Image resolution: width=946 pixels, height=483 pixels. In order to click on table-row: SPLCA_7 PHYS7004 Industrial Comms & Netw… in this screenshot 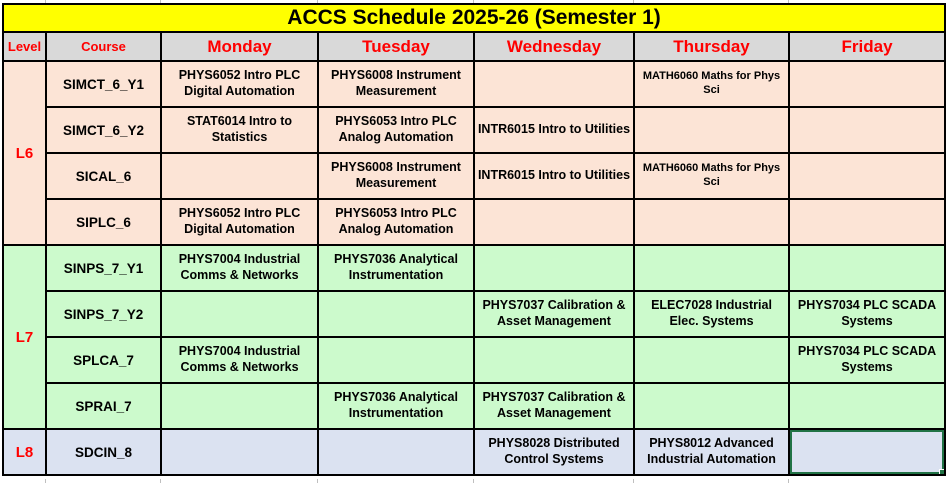, I will do `click(474, 360)`.